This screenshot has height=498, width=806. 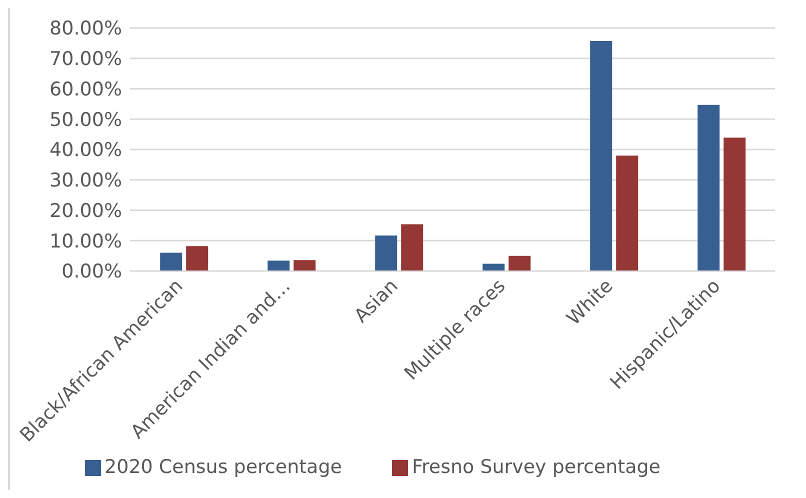 I want to click on legend-label: Fresno Survey percentage, so click(x=536, y=467).